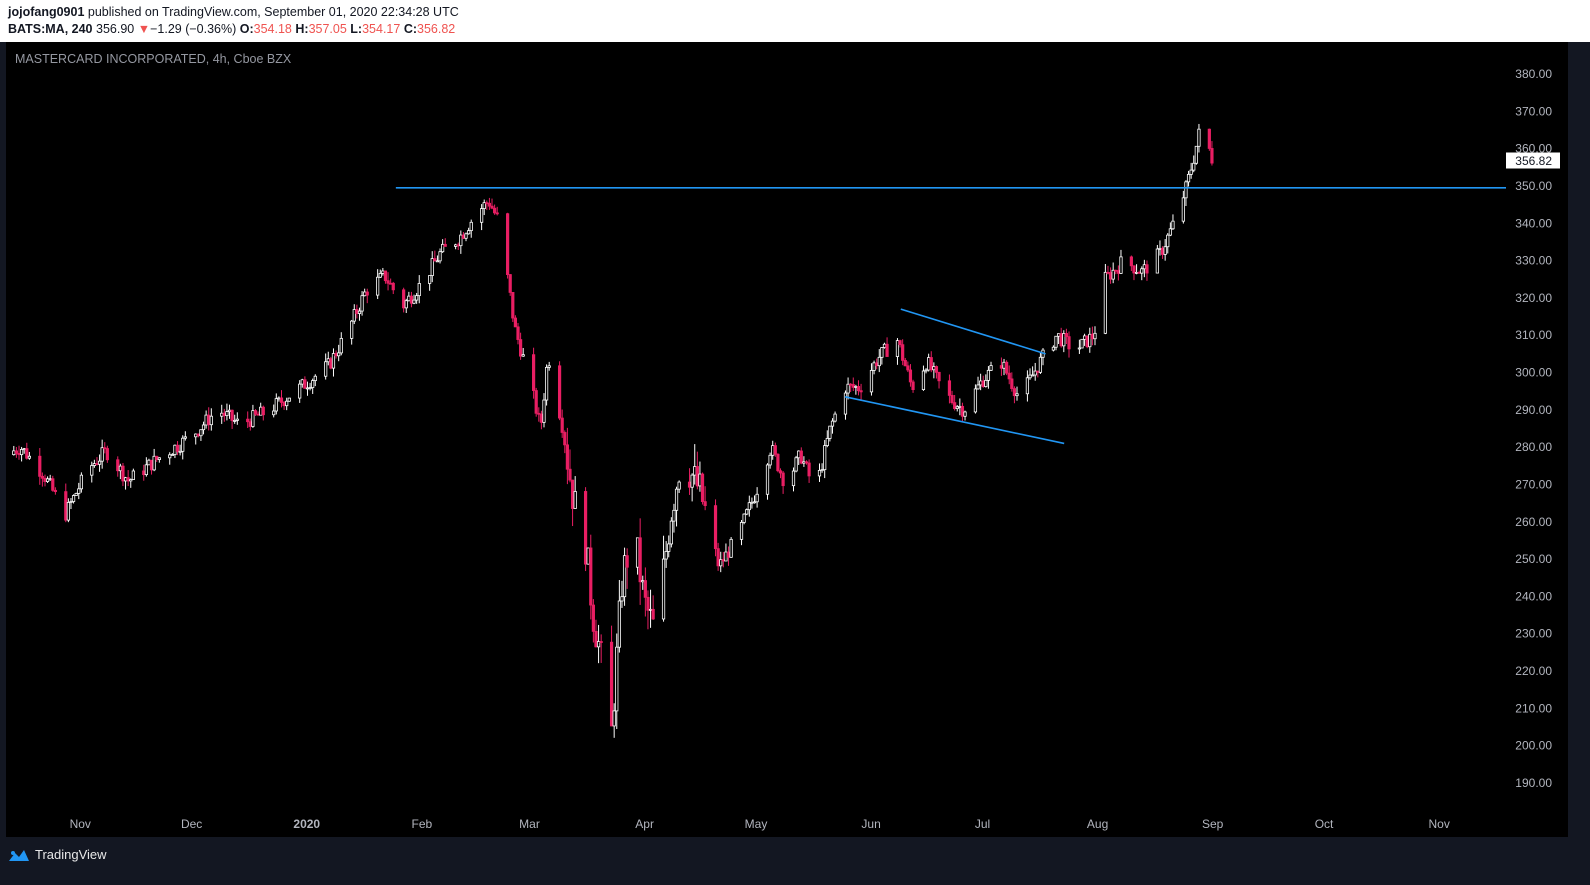 This screenshot has width=1590, height=885. What do you see at coordinates (272, 29) in the screenshot?
I see `open-value: 354.18` at bounding box center [272, 29].